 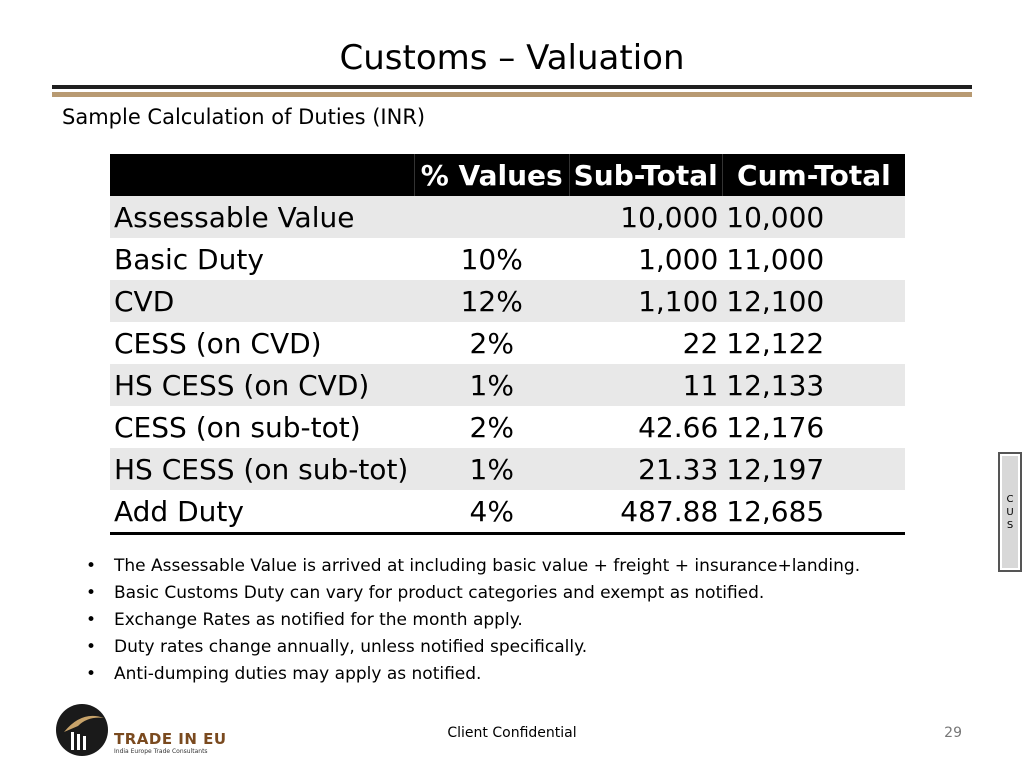 What do you see at coordinates (1010, 499) in the screenshot?
I see `side-tab-letter: C` at bounding box center [1010, 499].